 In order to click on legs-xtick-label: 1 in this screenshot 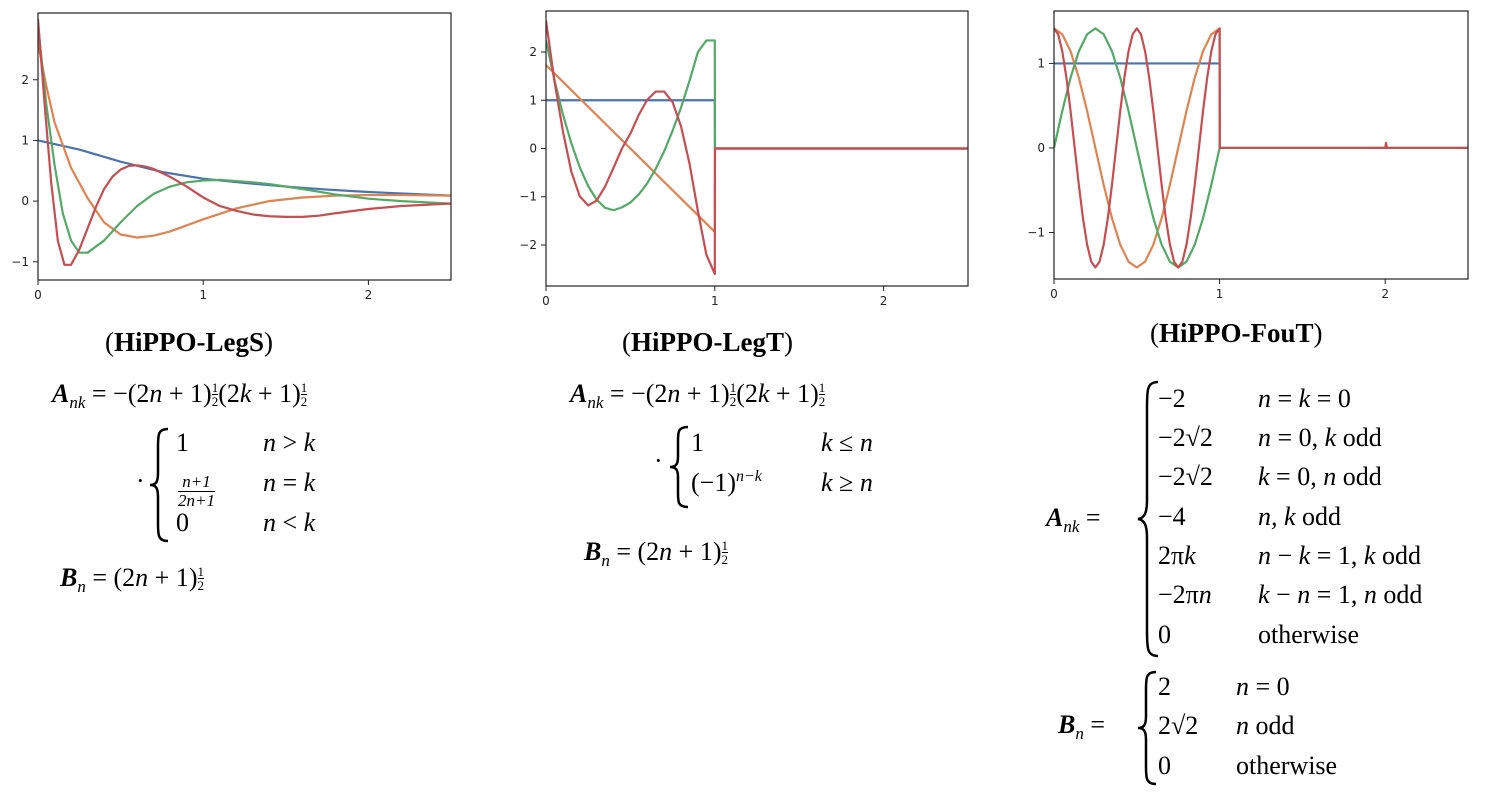, I will do `click(203, 295)`.